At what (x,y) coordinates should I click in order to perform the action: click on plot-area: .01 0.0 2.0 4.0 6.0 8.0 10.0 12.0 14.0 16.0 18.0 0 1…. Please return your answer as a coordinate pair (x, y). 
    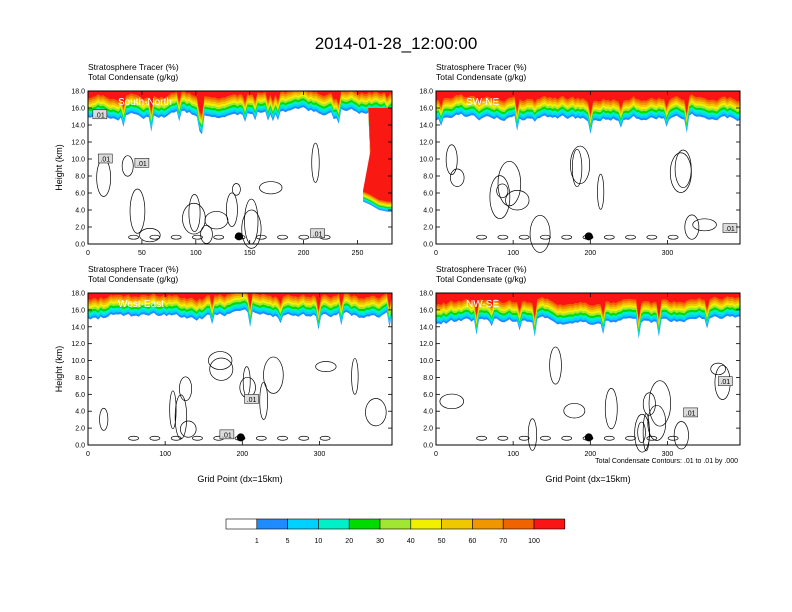
    Looking at the image, I should click on (580, 173).